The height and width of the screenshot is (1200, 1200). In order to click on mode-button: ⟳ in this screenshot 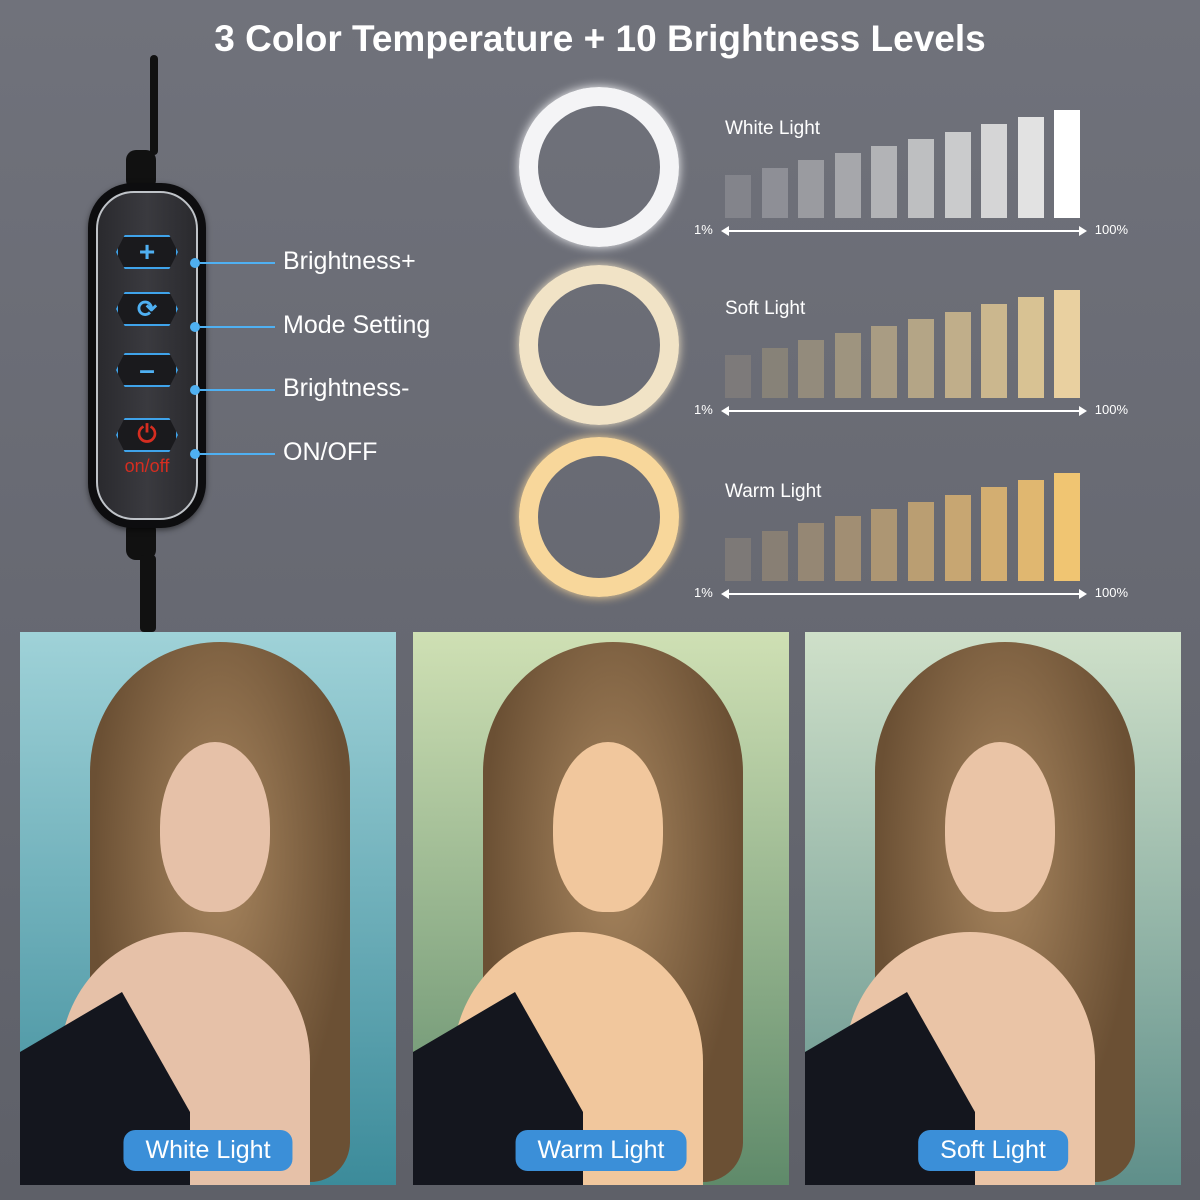, I will do `click(147, 309)`.